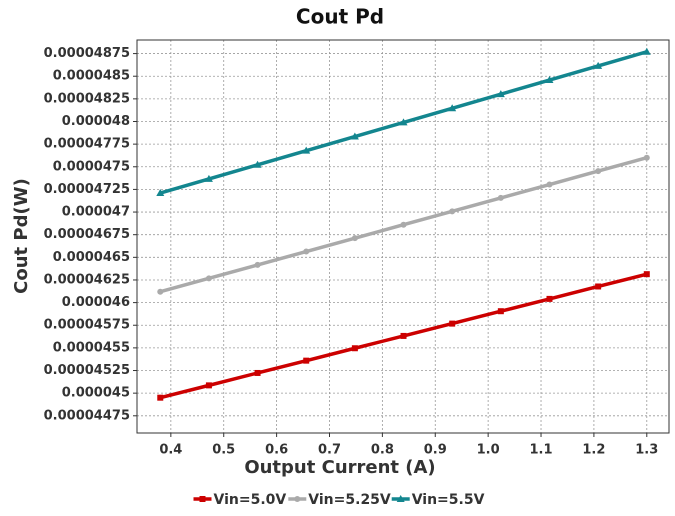  Describe the element at coordinates (96, 302) in the screenshot. I see `y-tick-label: 0.000046` at that location.